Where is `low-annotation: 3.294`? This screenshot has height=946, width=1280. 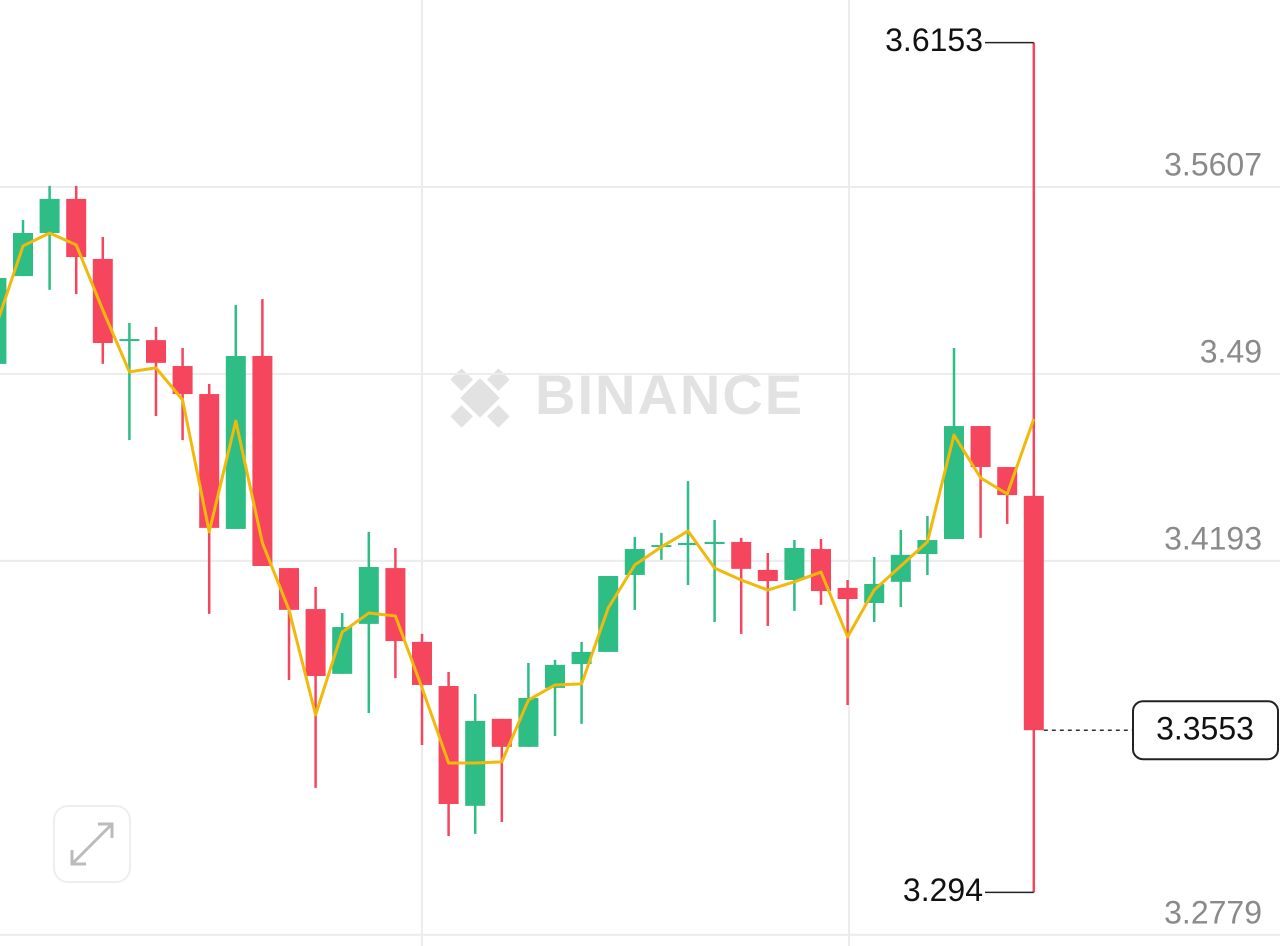 low-annotation: 3.294 is located at coordinates (943, 890).